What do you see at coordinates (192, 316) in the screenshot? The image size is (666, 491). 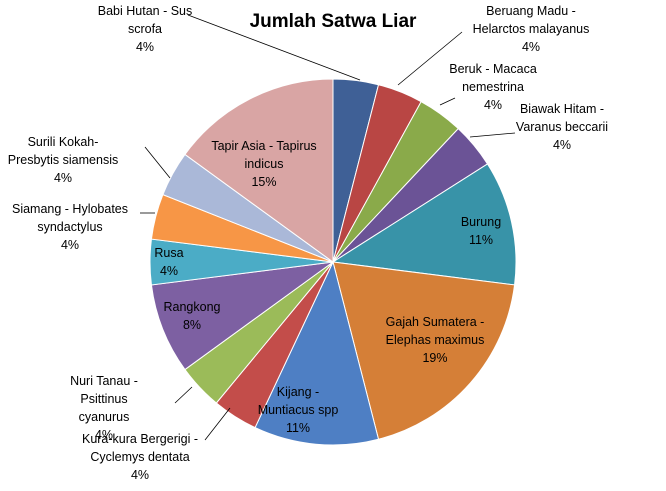 I see `slice-label: Rangkong 8%` at bounding box center [192, 316].